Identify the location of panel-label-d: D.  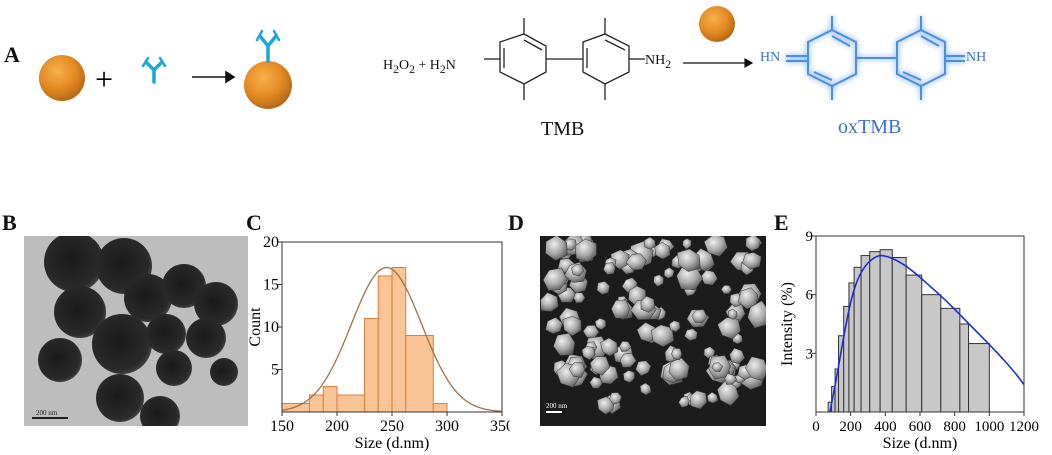
(516, 222).